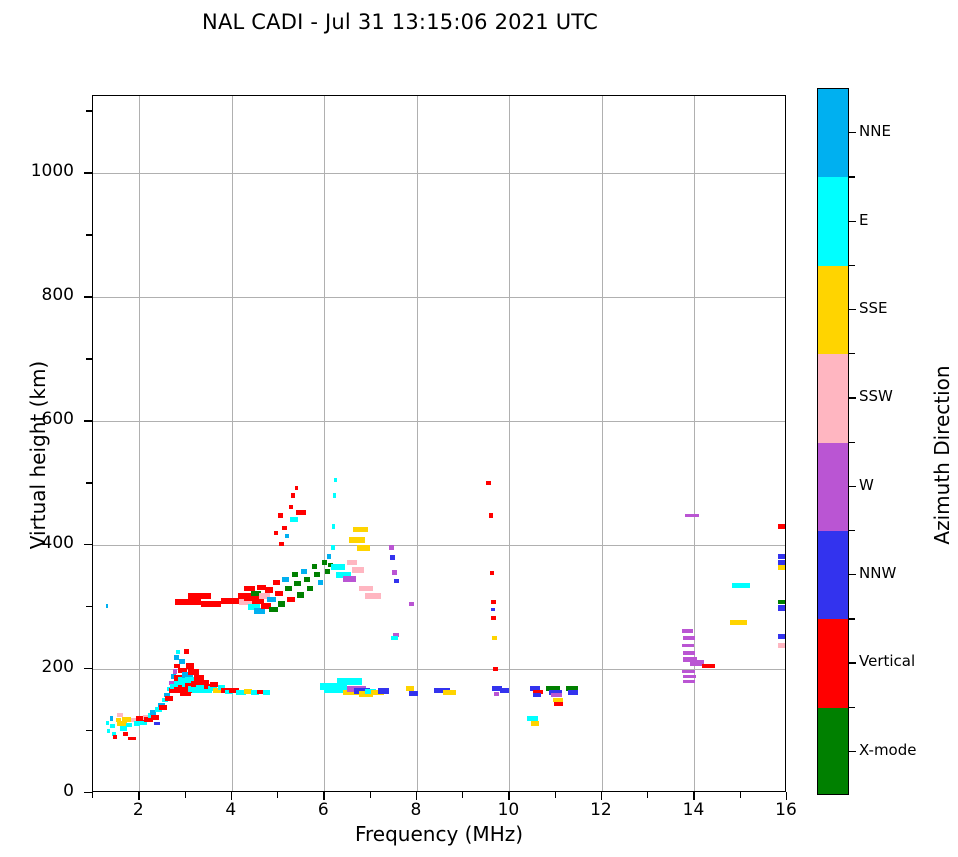 This screenshot has height=857, width=958. I want to click on x-axis-minor-tick, so click(463, 795).